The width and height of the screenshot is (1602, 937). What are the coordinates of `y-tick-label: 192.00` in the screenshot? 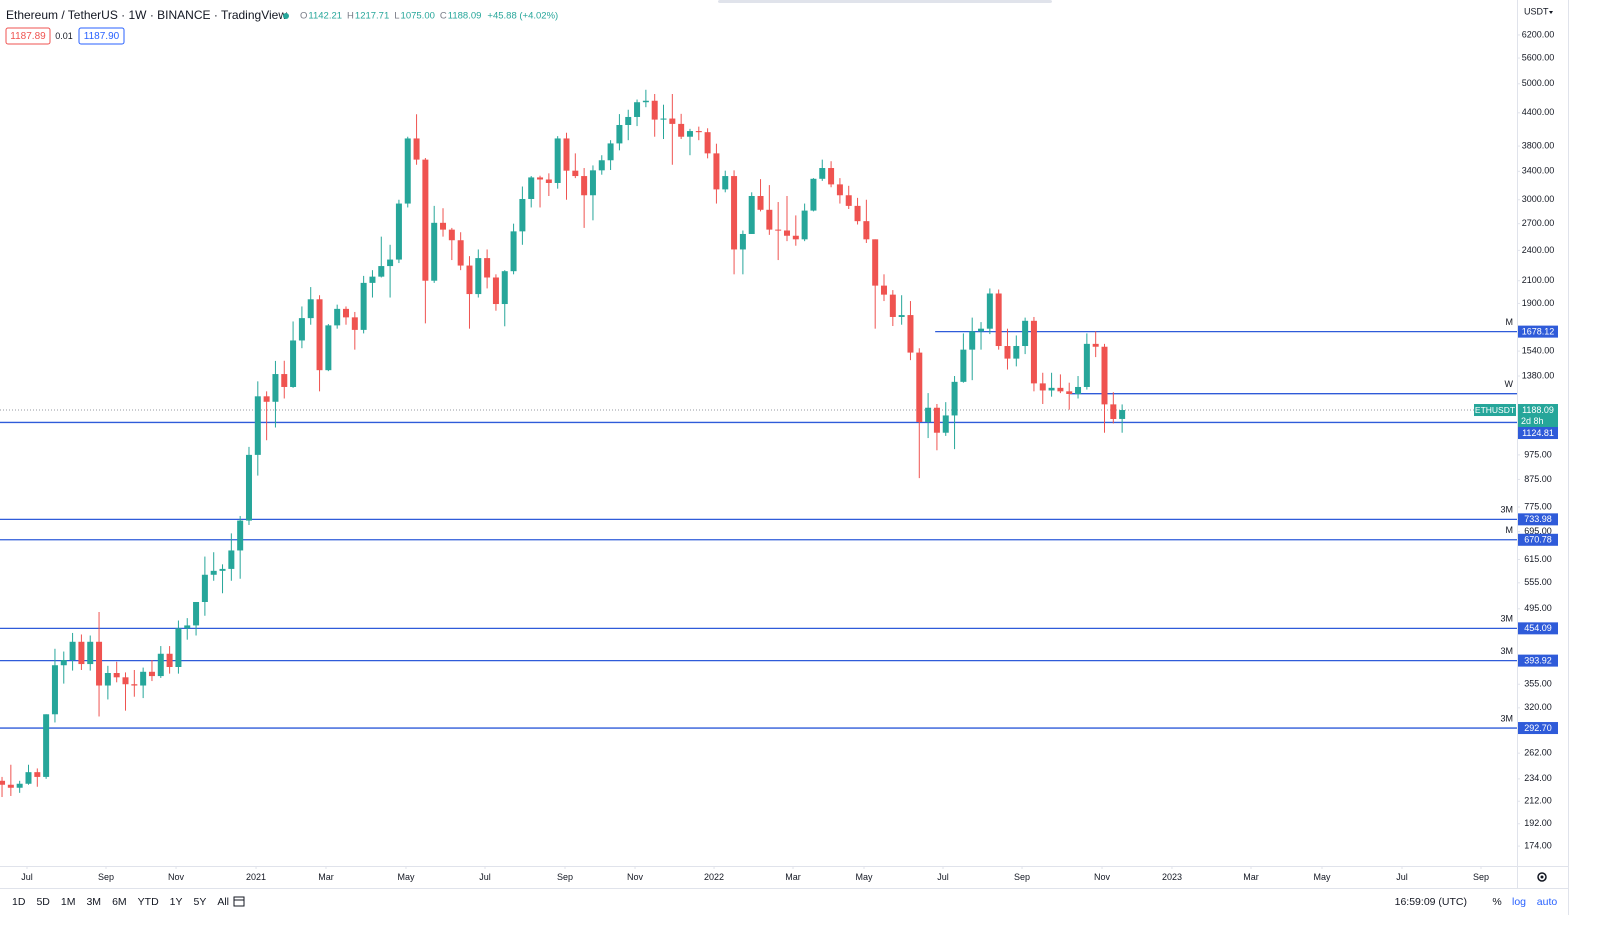 It's located at (1538, 823).